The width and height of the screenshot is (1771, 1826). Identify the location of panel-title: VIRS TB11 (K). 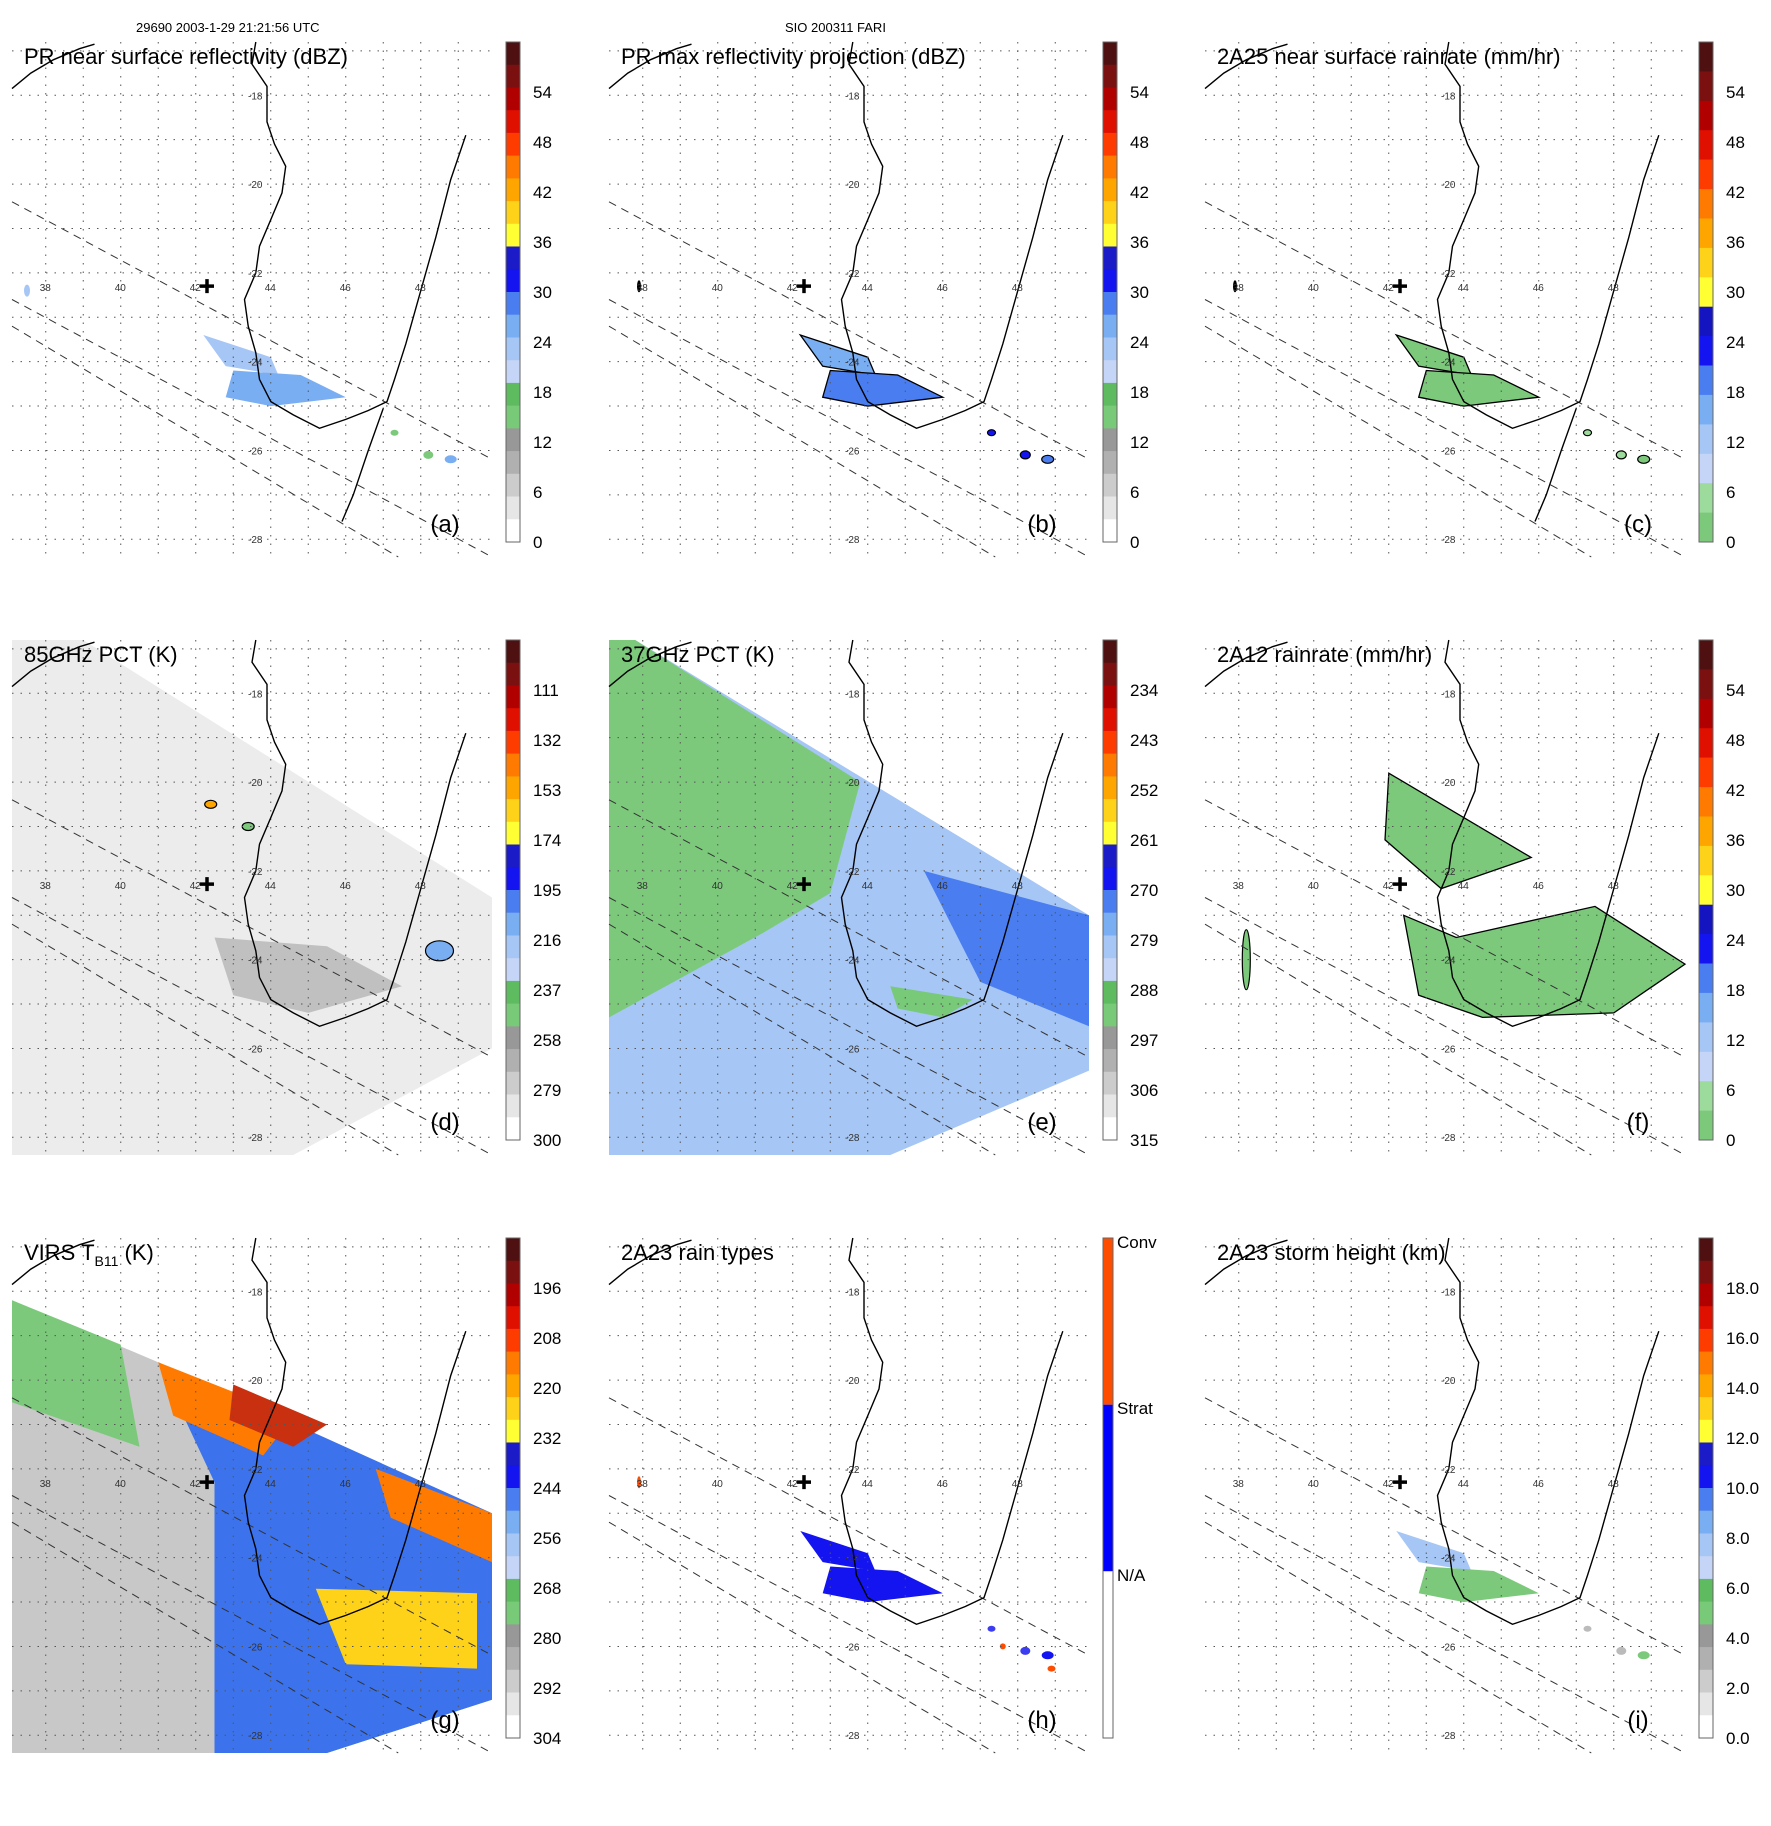
(89, 1254).